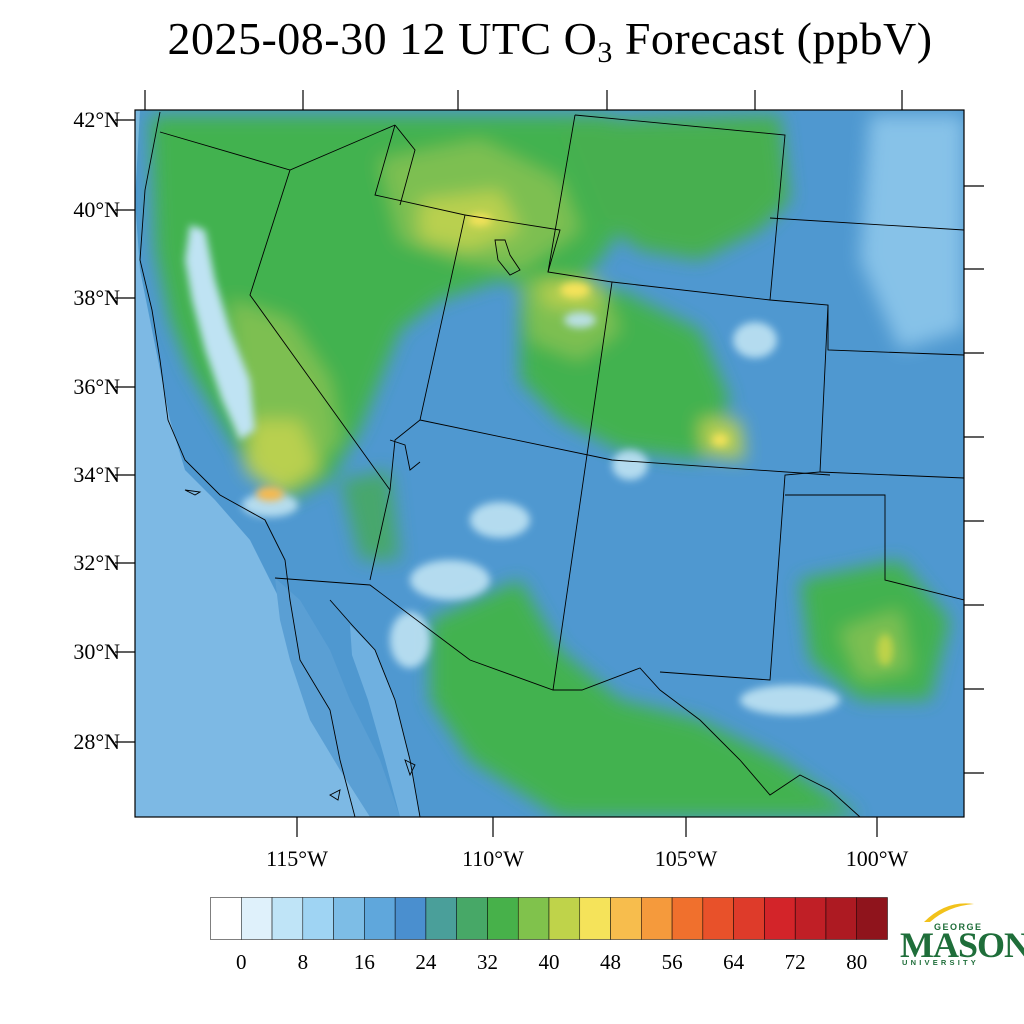 The width and height of the screenshot is (1024, 1024). I want to click on lat-label-42: 42°N, so click(96, 119).